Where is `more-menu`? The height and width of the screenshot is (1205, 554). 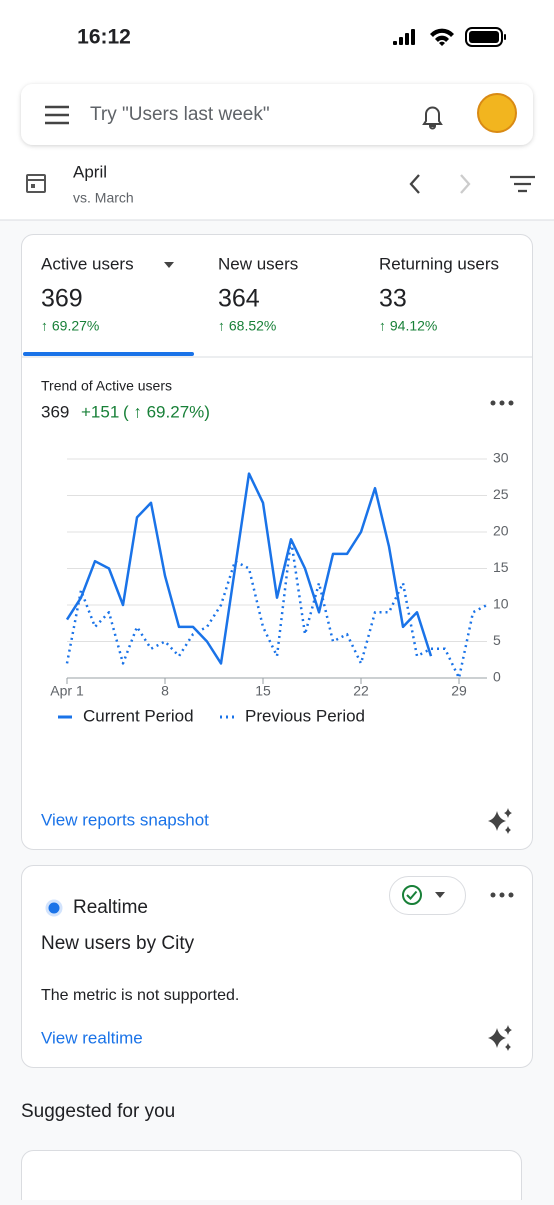
more-menu is located at coordinates (502, 403).